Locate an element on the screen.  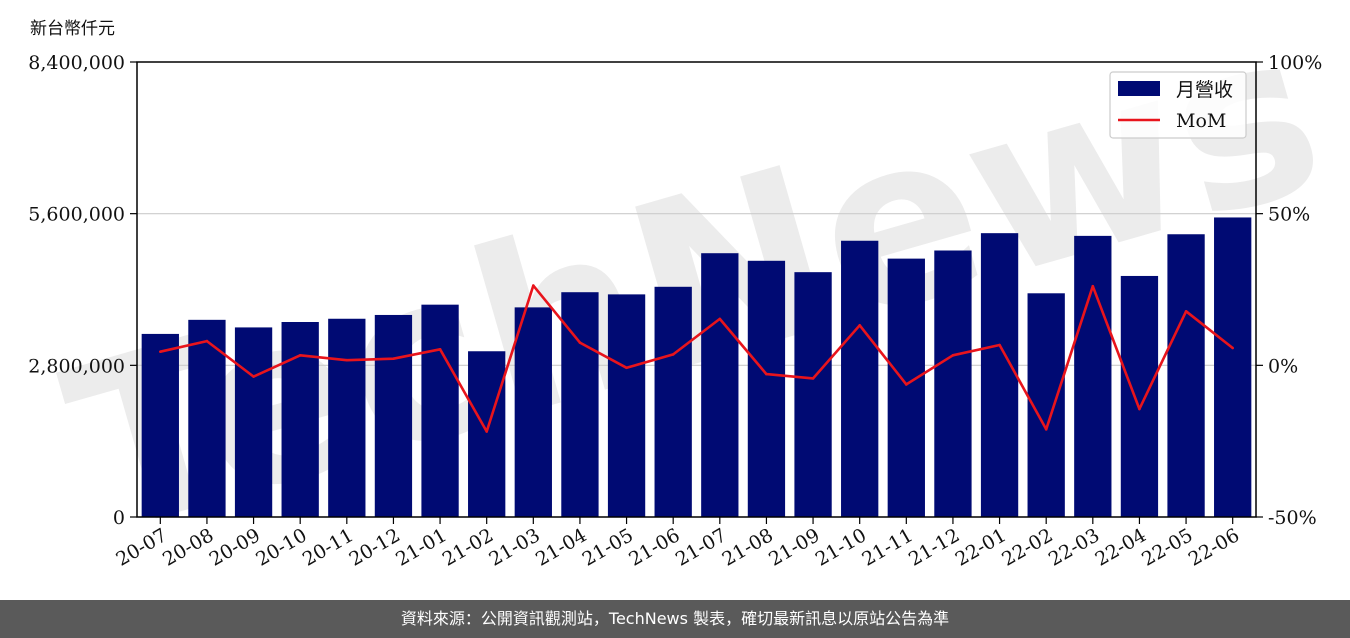
left-tick-label: 0 is located at coordinates (119, 518).